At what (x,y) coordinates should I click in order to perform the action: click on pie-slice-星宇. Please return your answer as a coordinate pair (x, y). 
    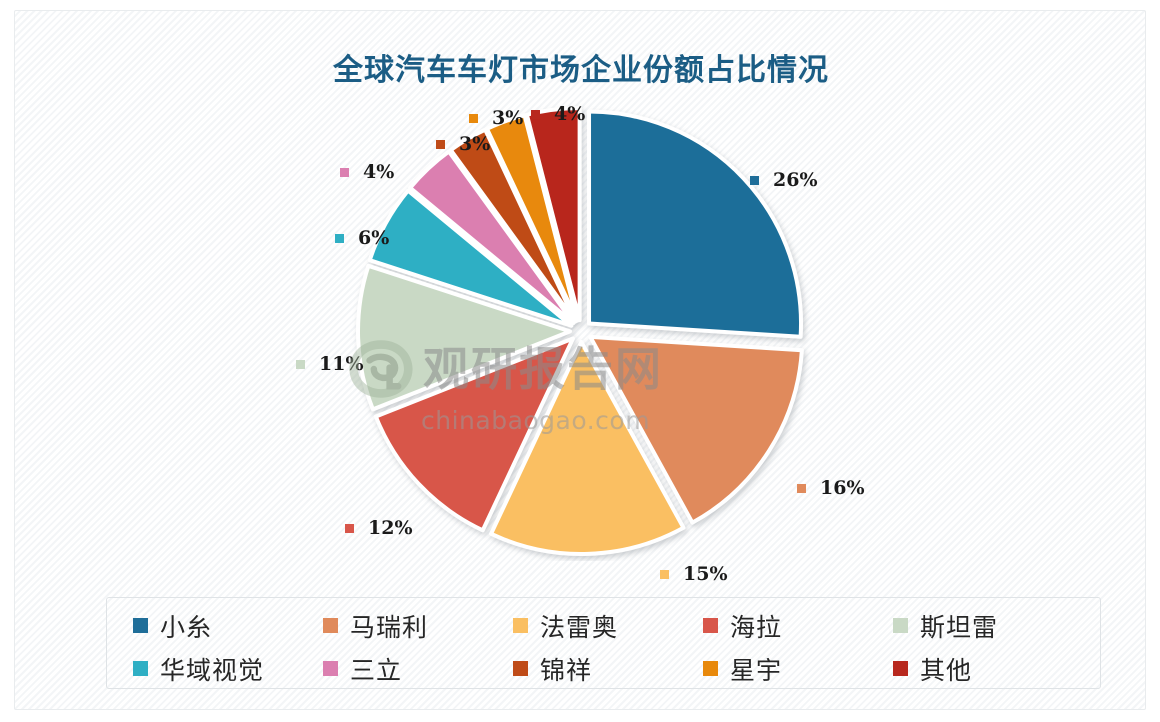
    Looking at the image, I should click on (532, 218).